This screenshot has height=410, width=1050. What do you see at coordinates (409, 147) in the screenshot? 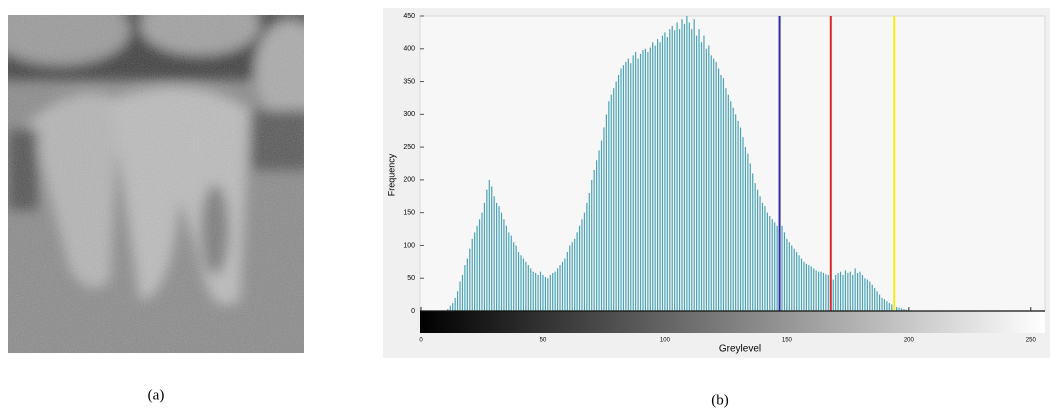
I see `y-tick-label: 250` at bounding box center [409, 147].